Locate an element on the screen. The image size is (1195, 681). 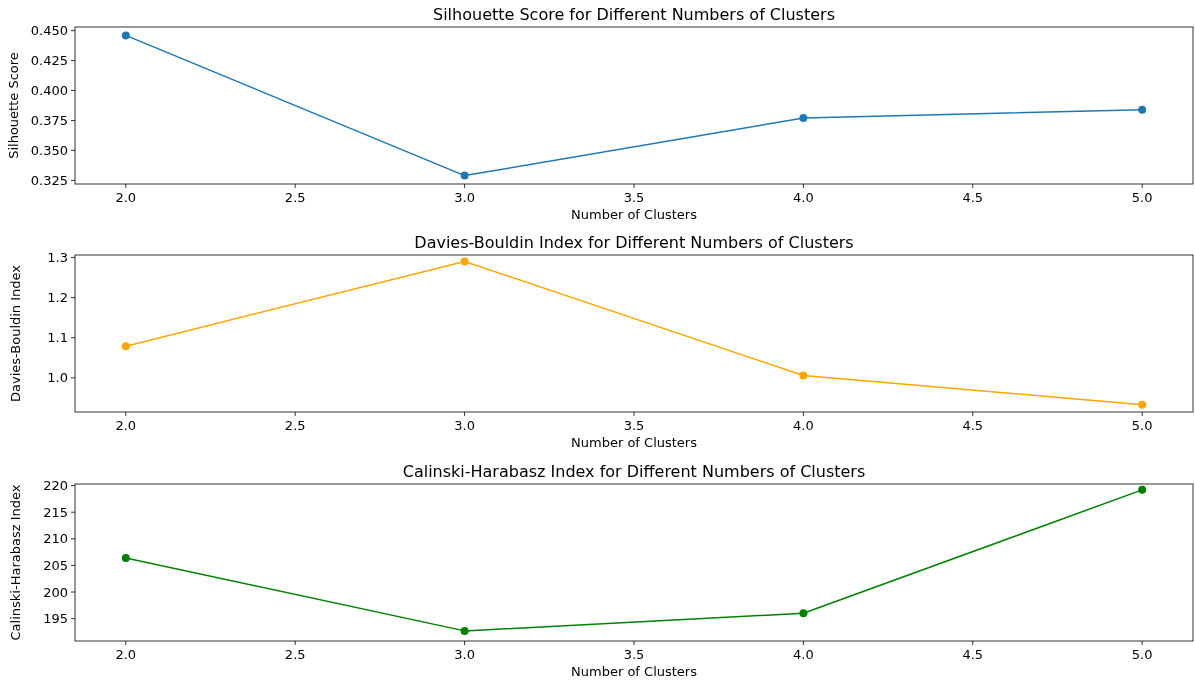
y-tick-label: 1.2 is located at coordinates (57, 298).